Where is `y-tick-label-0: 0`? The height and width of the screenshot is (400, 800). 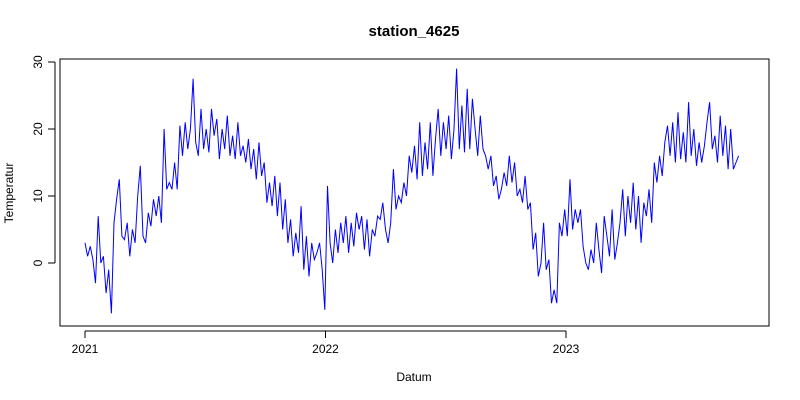 y-tick-label-0: 0 is located at coordinates (38, 262).